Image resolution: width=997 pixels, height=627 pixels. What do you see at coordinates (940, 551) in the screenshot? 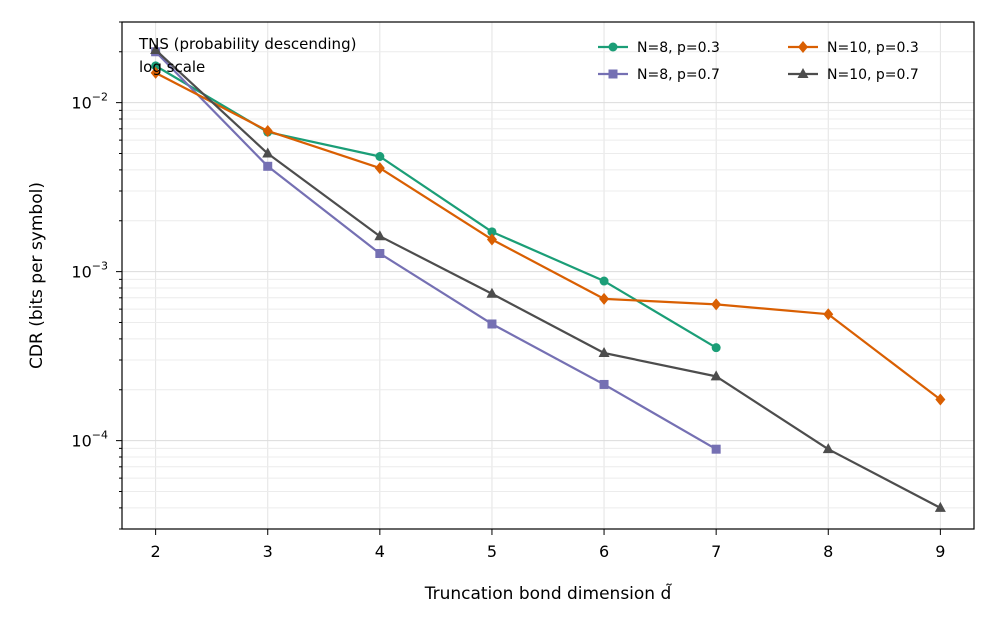
I see `x-tick-label: 9` at bounding box center [940, 551].